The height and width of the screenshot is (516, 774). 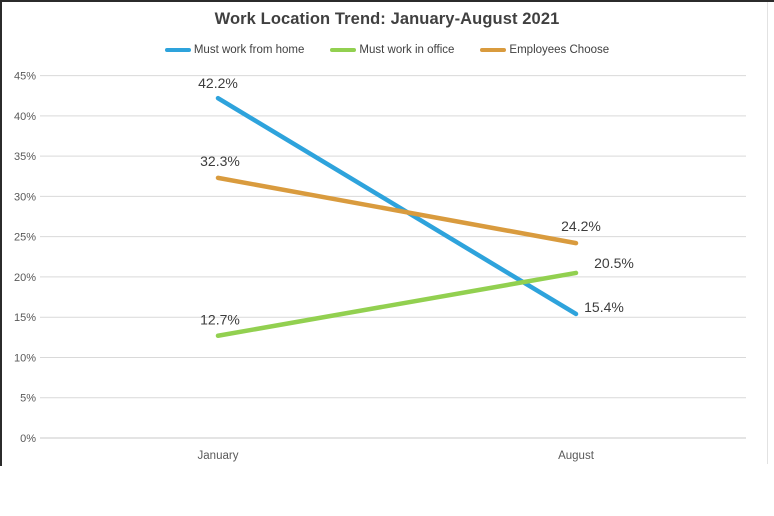 I want to click on y-axis-tick-label: 15%, so click(x=25, y=318).